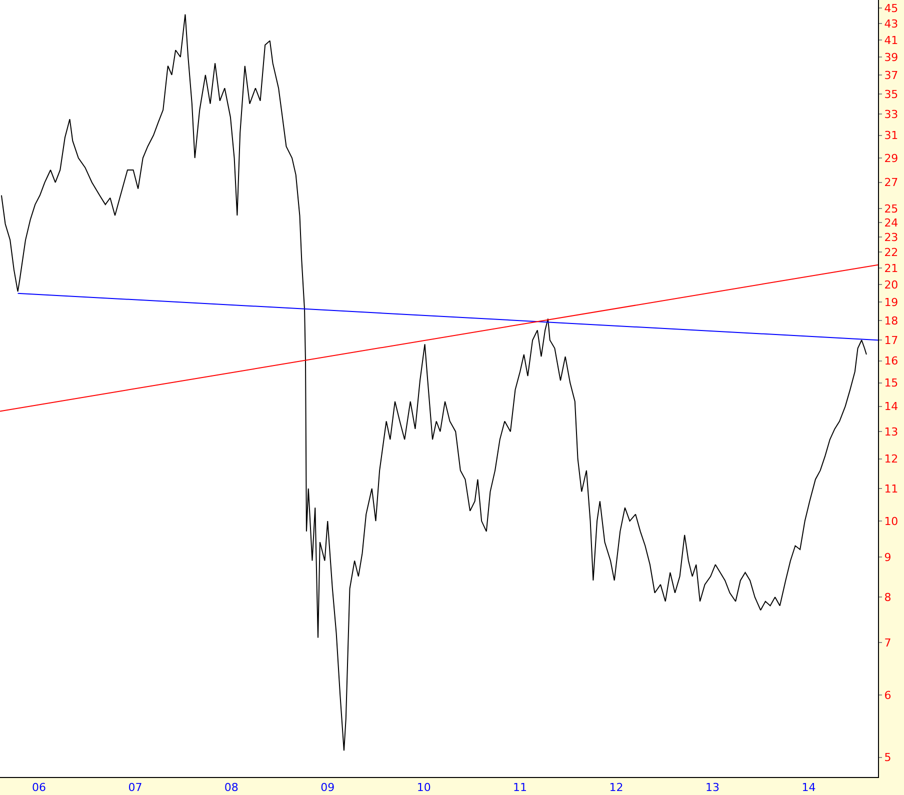 This screenshot has width=904, height=795. What do you see at coordinates (891, 285) in the screenshot?
I see `y-tick-label: 20` at bounding box center [891, 285].